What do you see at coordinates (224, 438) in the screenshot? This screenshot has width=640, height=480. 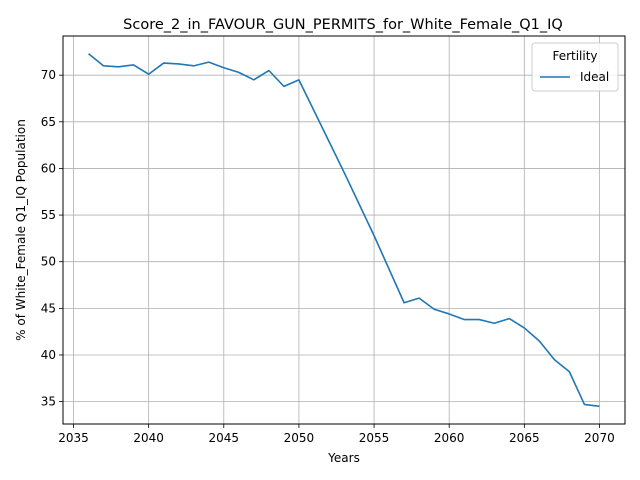 I see `x-tick-label: 2045` at bounding box center [224, 438].